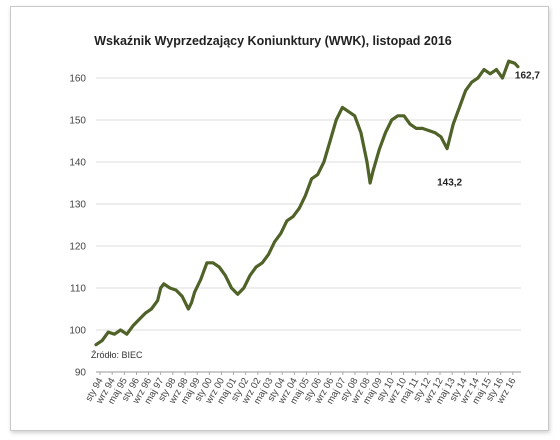 This screenshot has height=440, width=560. I want to click on y-axis-ticks: 90 100 110 120 130 140 150 160, so click(77, 226).